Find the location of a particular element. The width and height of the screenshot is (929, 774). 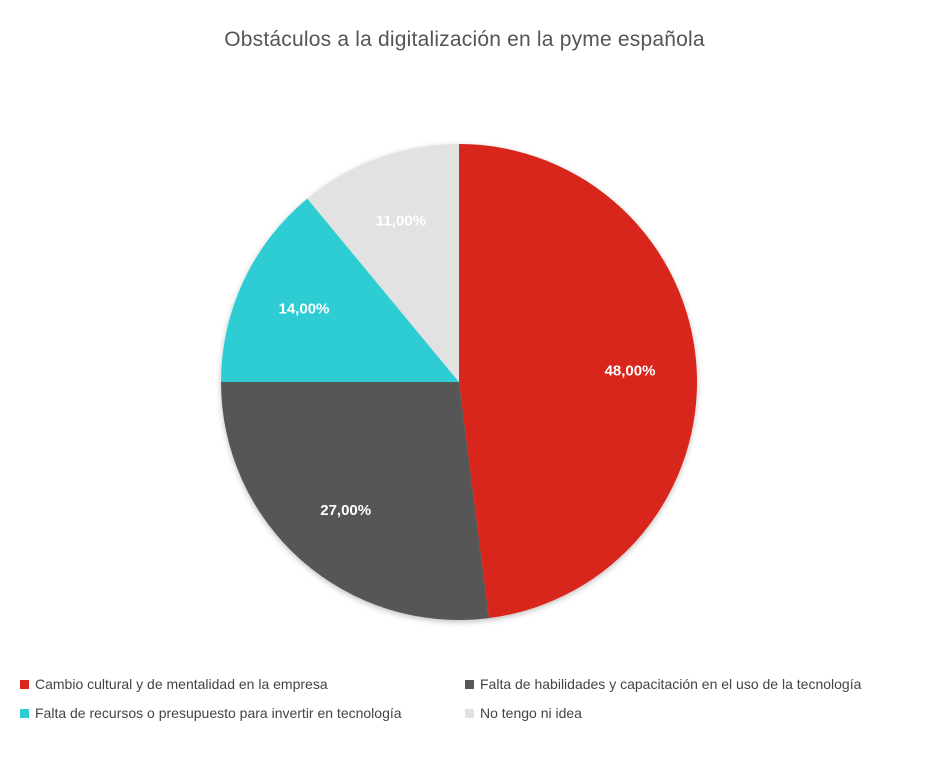

legend-item-no-tengo-idea: No tengo ni idea is located at coordinates (523, 713).